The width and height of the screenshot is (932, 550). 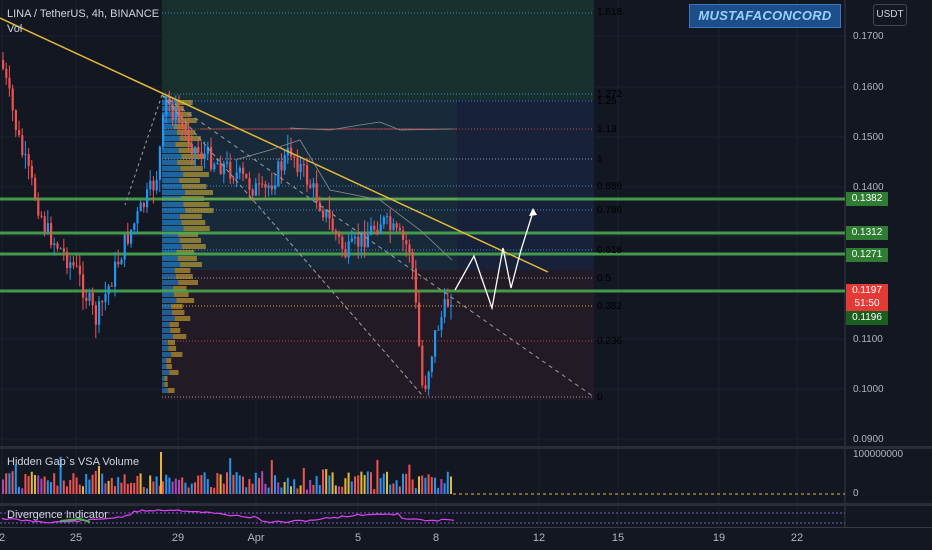 What do you see at coordinates (868, 137) in the screenshot?
I see `price-tick: 0.1500` at bounding box center [868, 137].